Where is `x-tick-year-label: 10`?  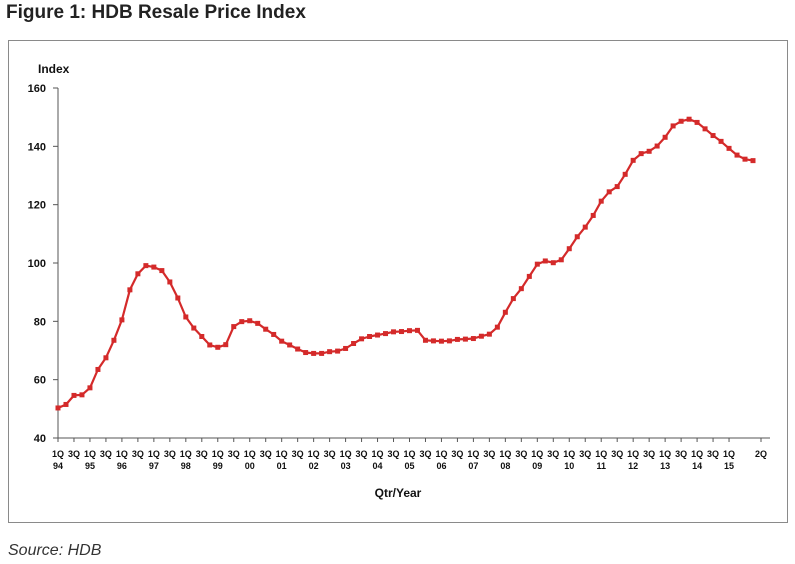
x-tick-year-label: 10 is located at coordinates (569, 466).